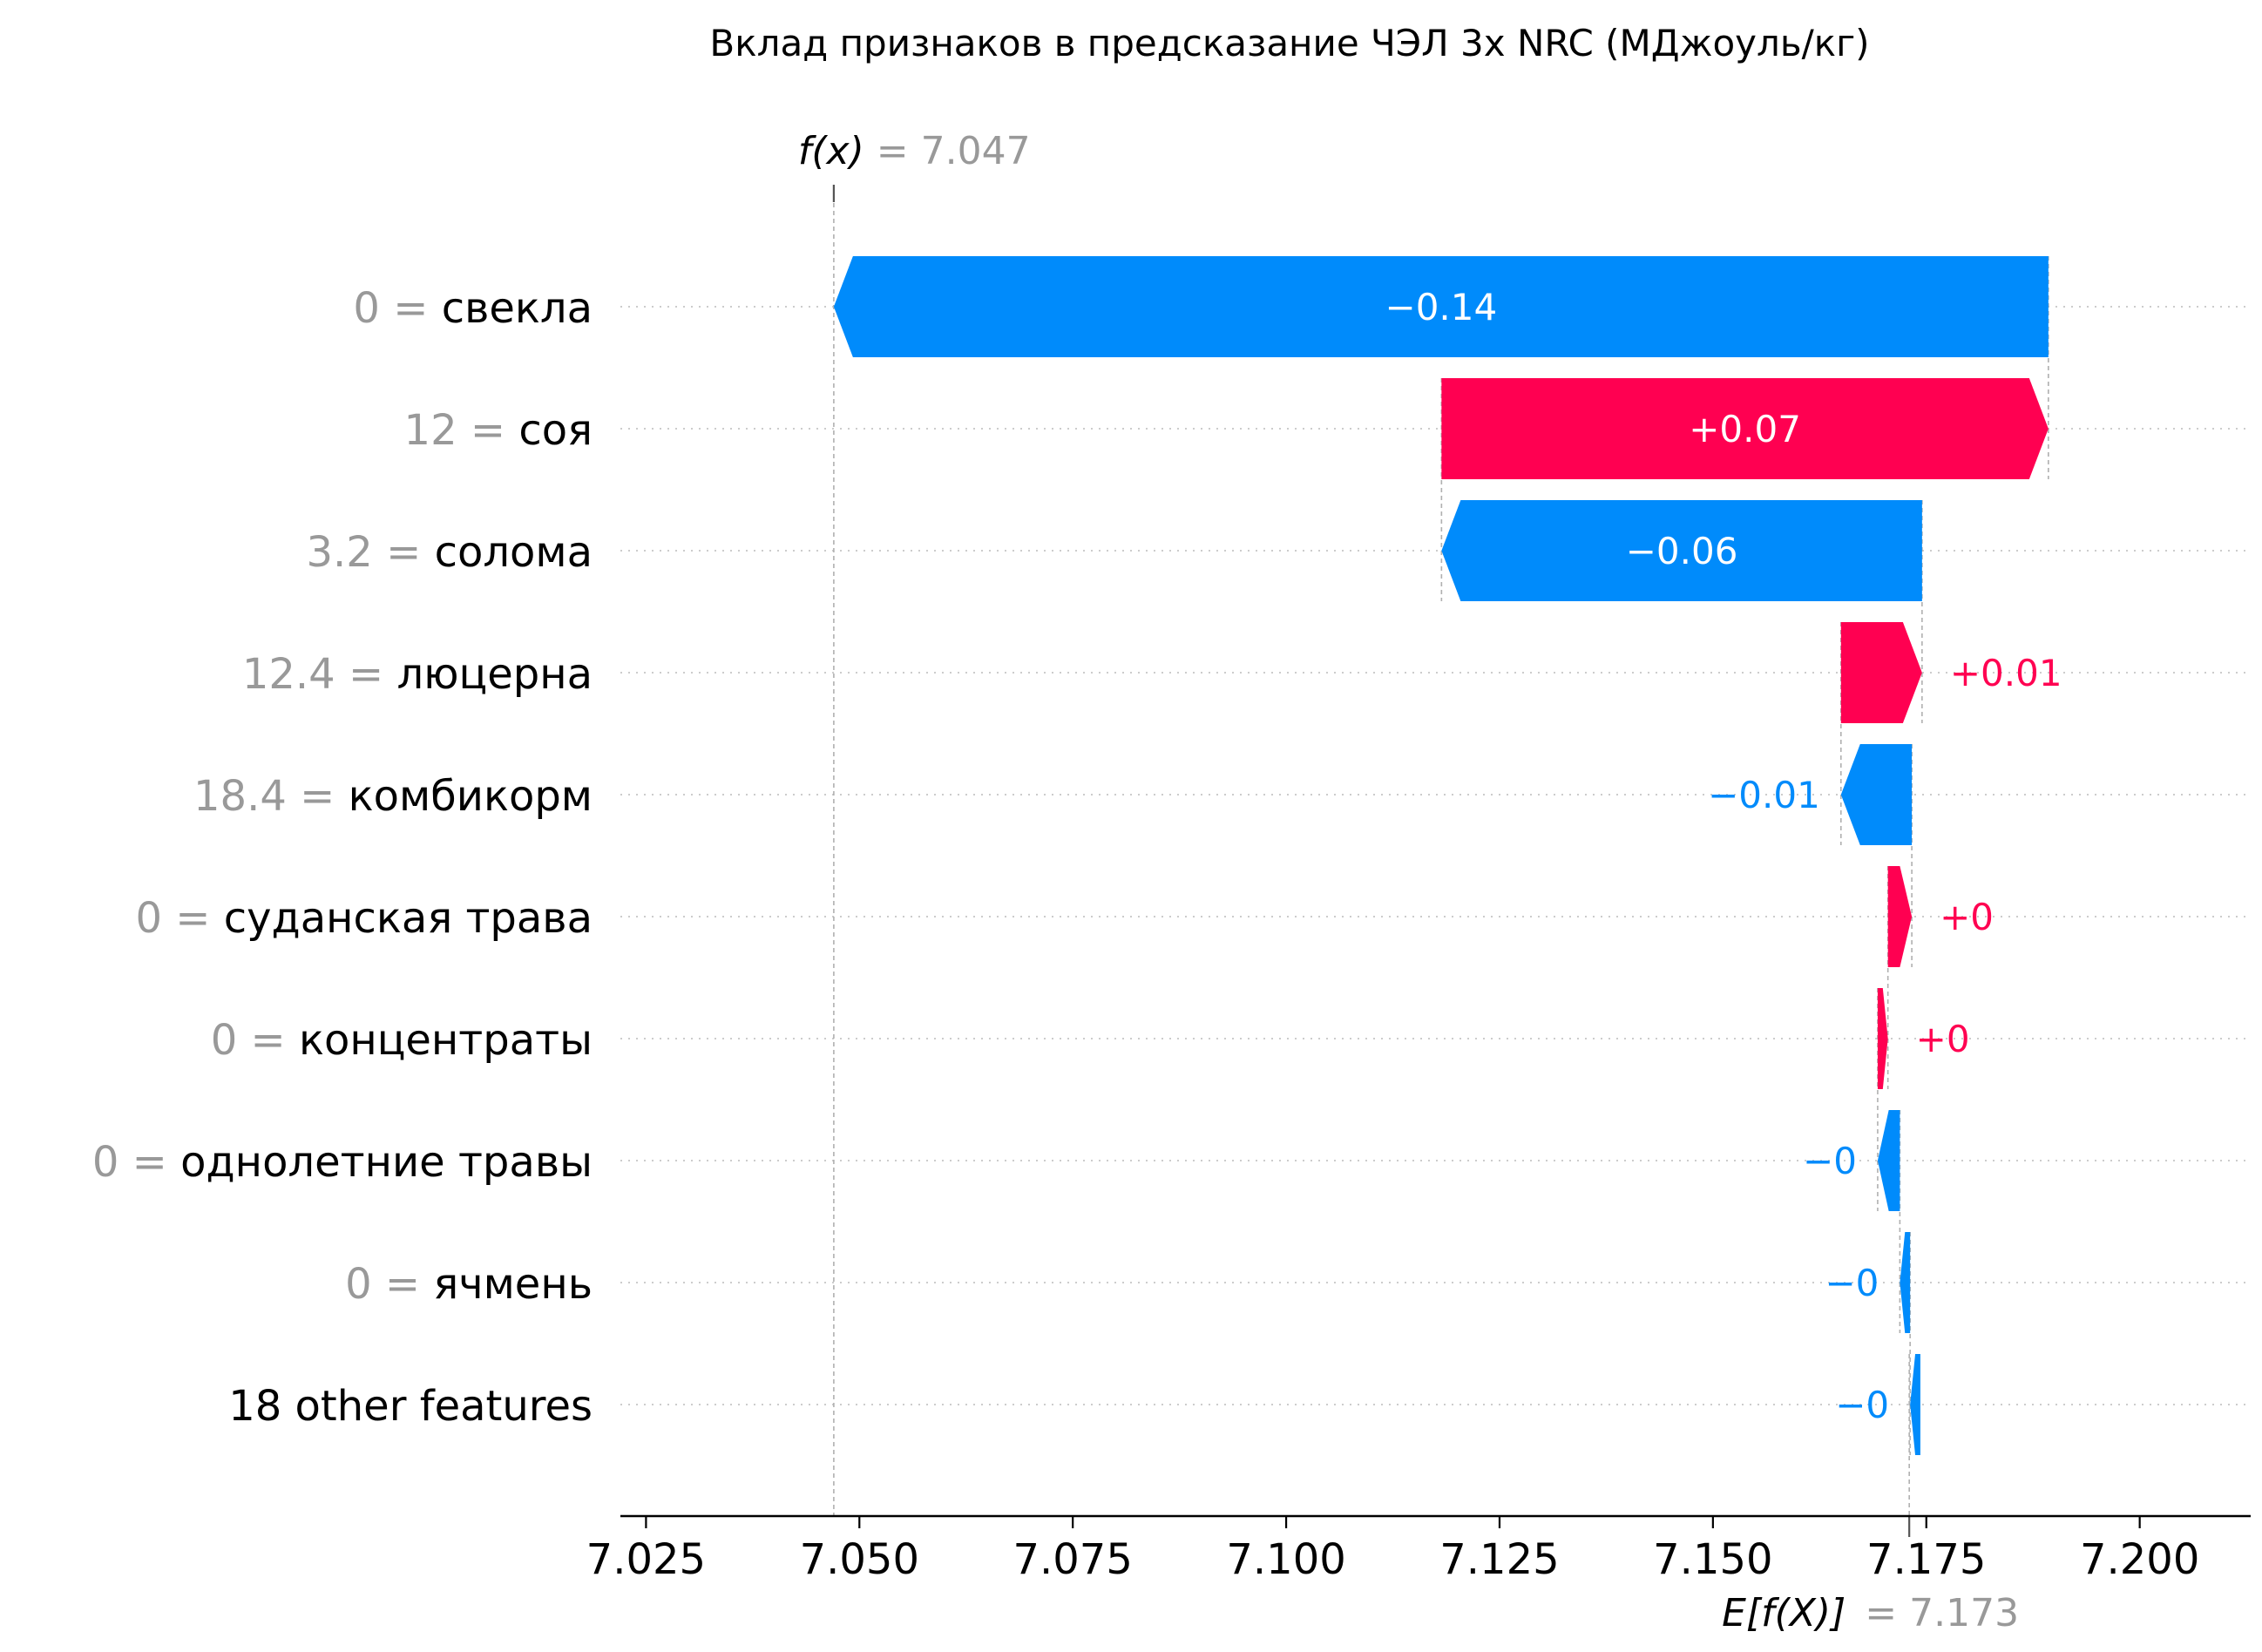 The width and height of the screenshot is (2262, 1652). I want to click on x-tick-label: 7.150, so click(1712, 1559).